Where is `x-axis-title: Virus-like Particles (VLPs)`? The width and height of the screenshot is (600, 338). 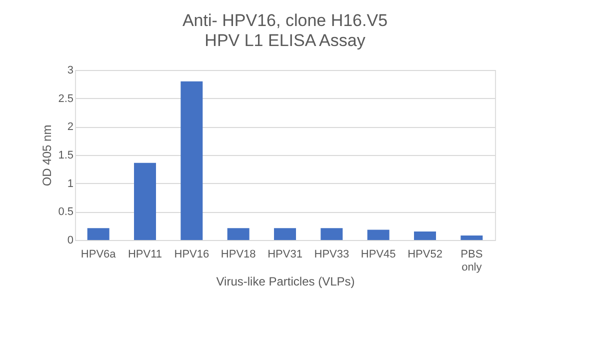
x-axis-title: Virus-like Particles (VLPs) is located at coordinates (285, 281).